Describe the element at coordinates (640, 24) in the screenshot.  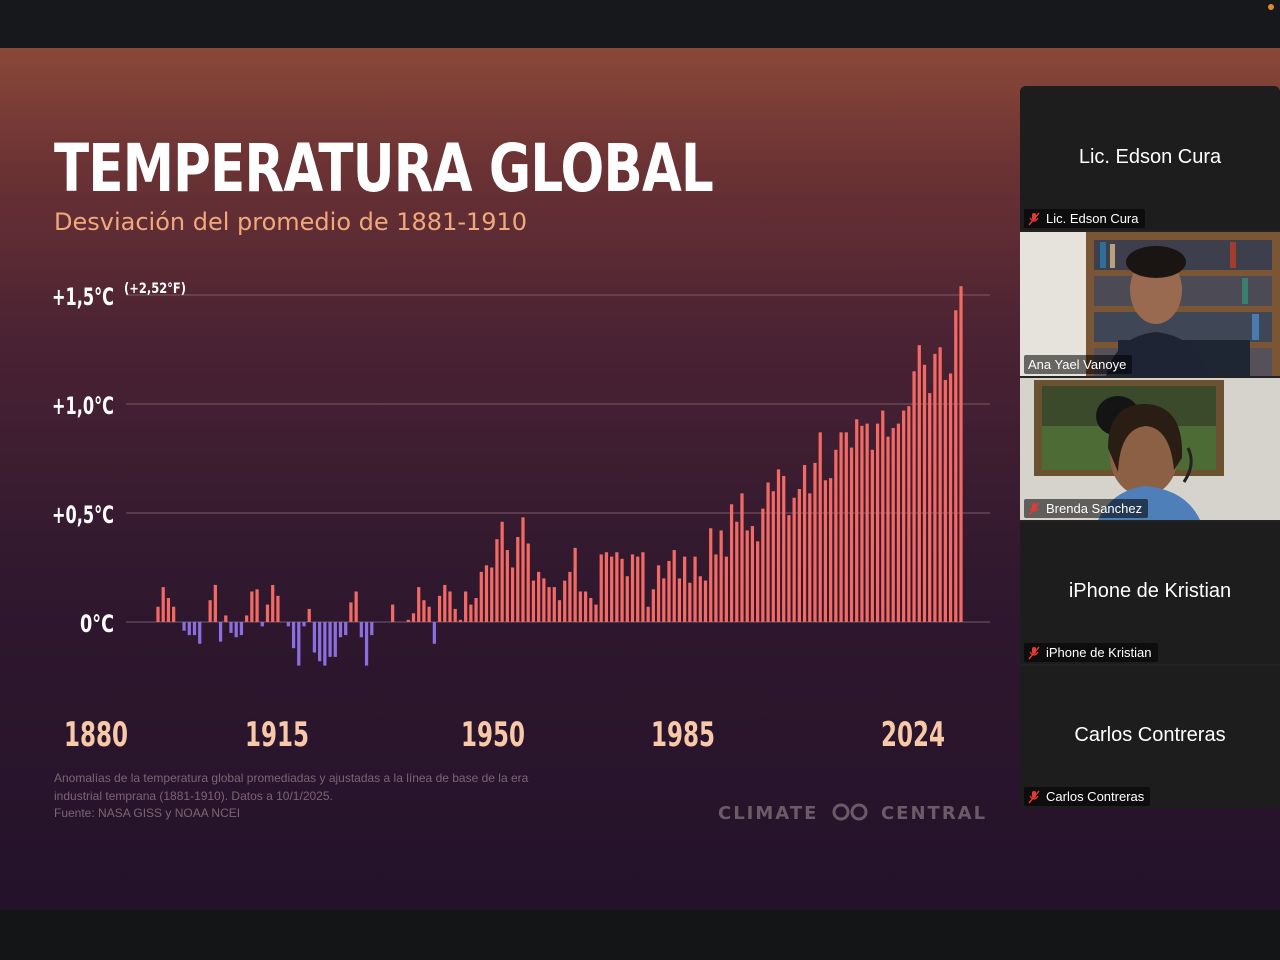
I see `meeting-top-bar` at that location.